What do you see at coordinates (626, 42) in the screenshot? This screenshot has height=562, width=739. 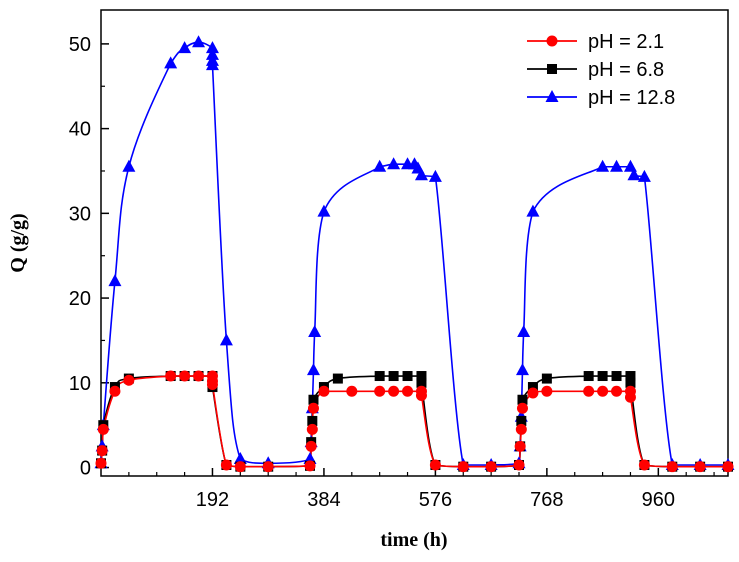 I see `legend-label-ph-2-1: pH = 2.1` at bounding box center [626, 42].